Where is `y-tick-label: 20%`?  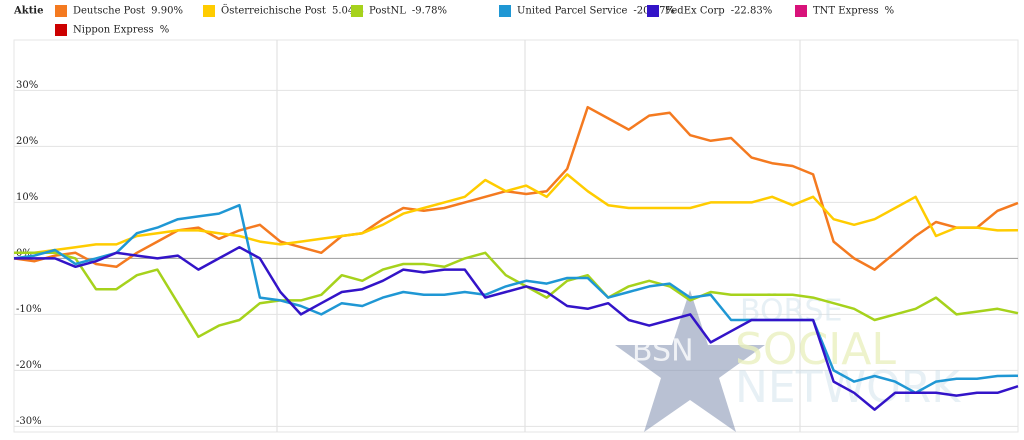 y-tick-label: 20% is located at coordinates (27, 141).